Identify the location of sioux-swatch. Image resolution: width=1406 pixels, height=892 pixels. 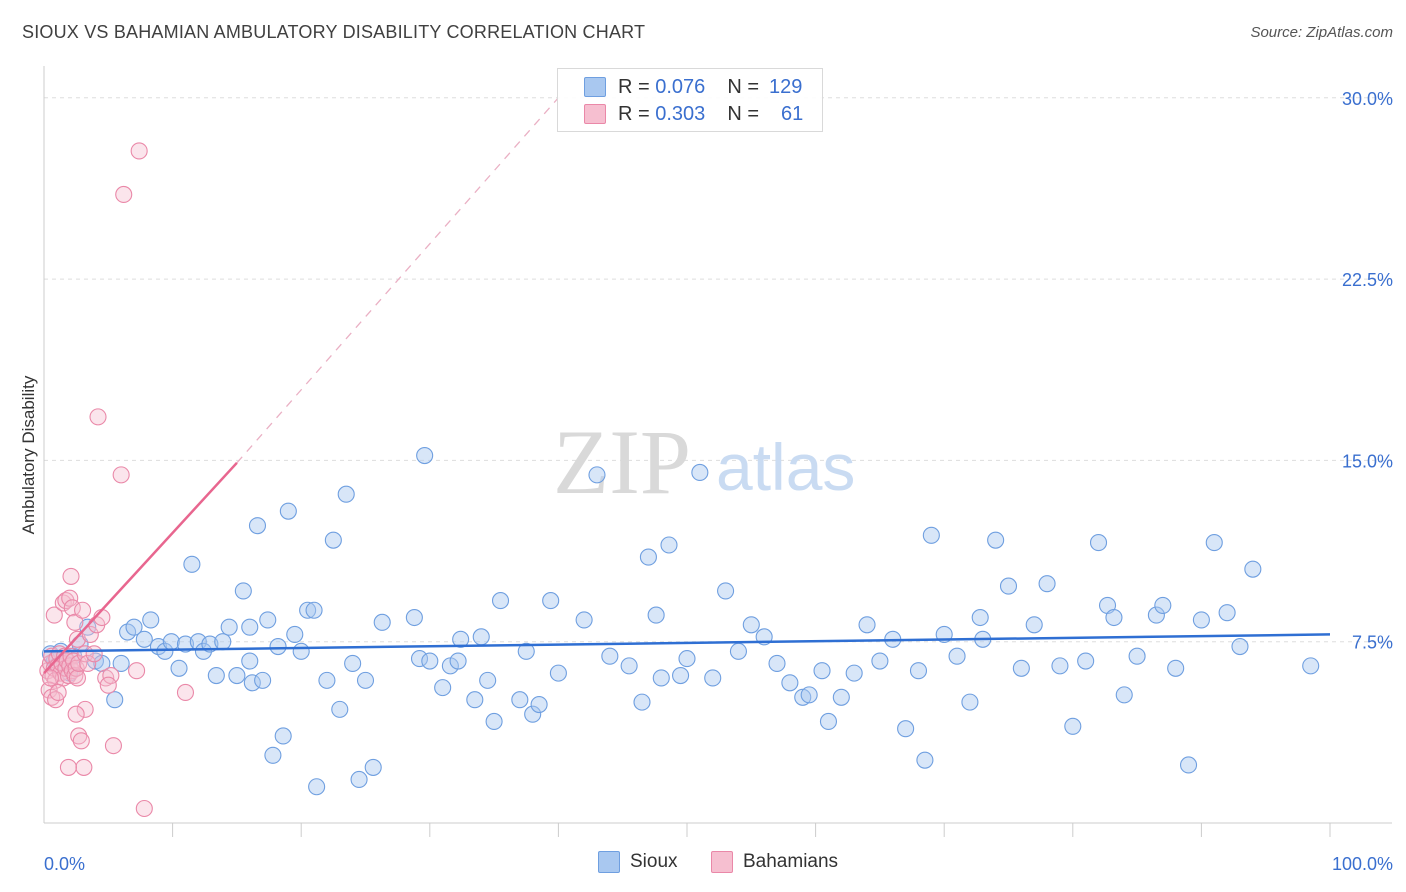
(595, 87).